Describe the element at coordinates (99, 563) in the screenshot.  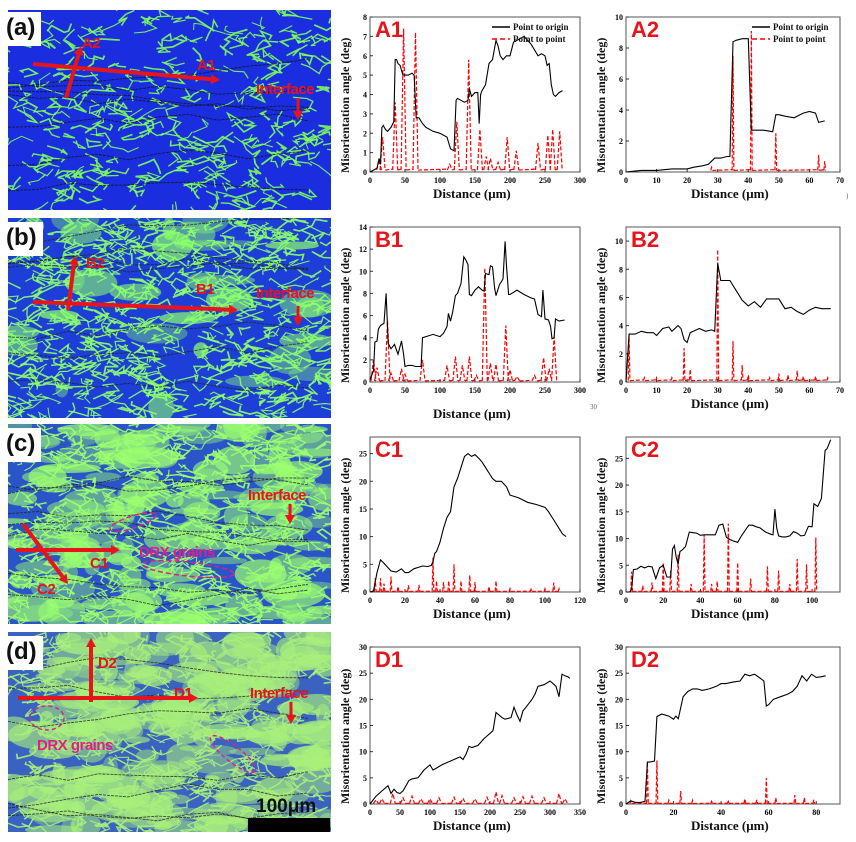
I see `line-label-c1: C1` at that location.